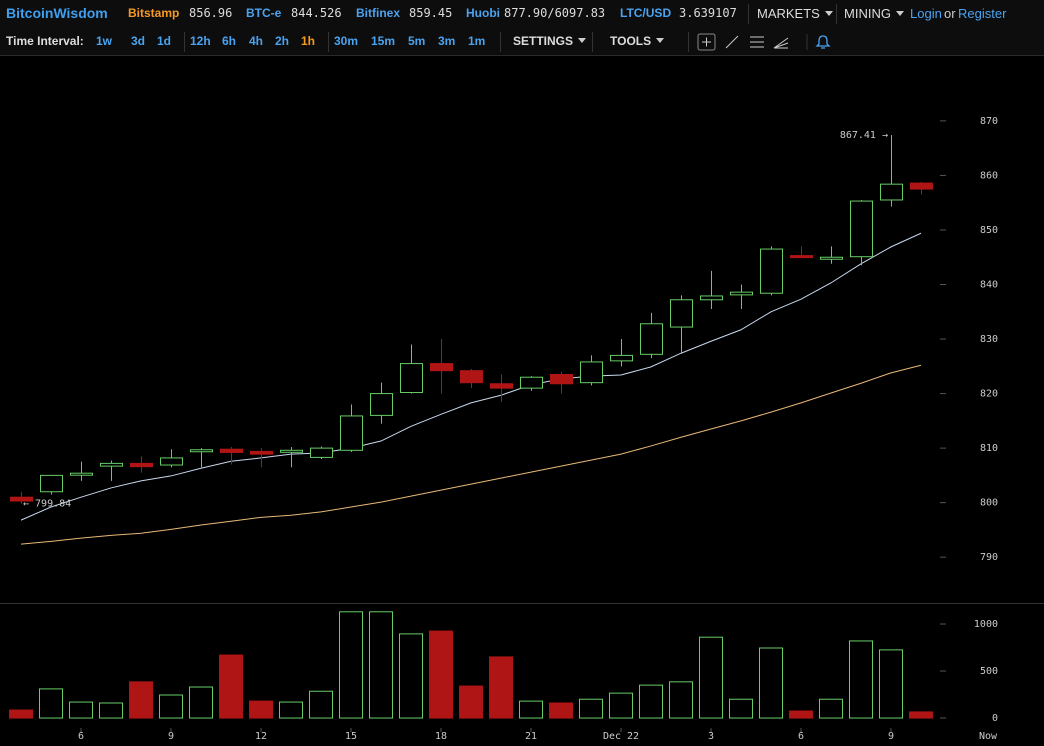  I want to click on crosshair-icon, so click(706, 42).